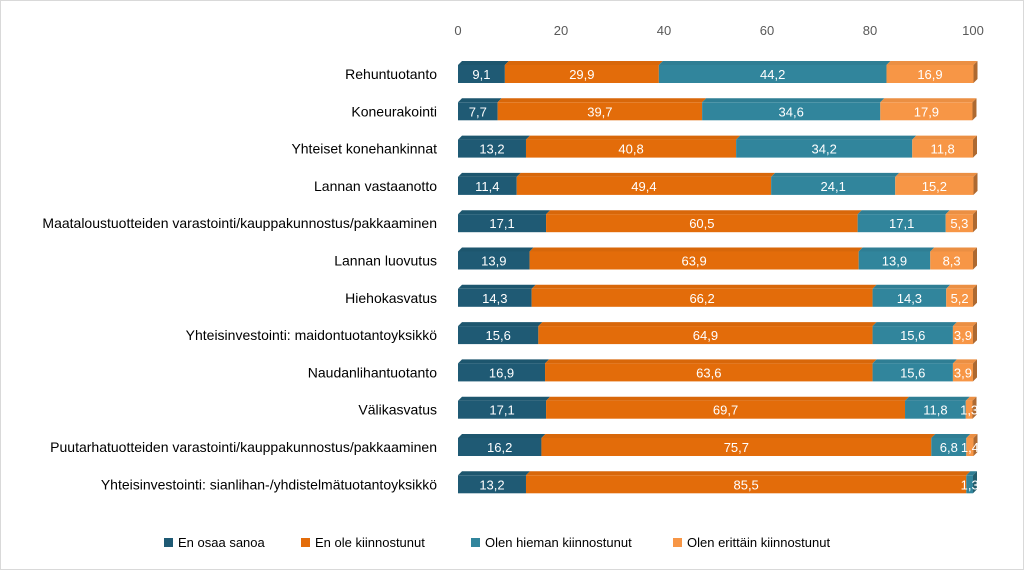 This screenshot has width=1024, height=570. Describe the element at coordinates (973, 30) in the screenshot. I see `x-tick-label: 100` at that location.